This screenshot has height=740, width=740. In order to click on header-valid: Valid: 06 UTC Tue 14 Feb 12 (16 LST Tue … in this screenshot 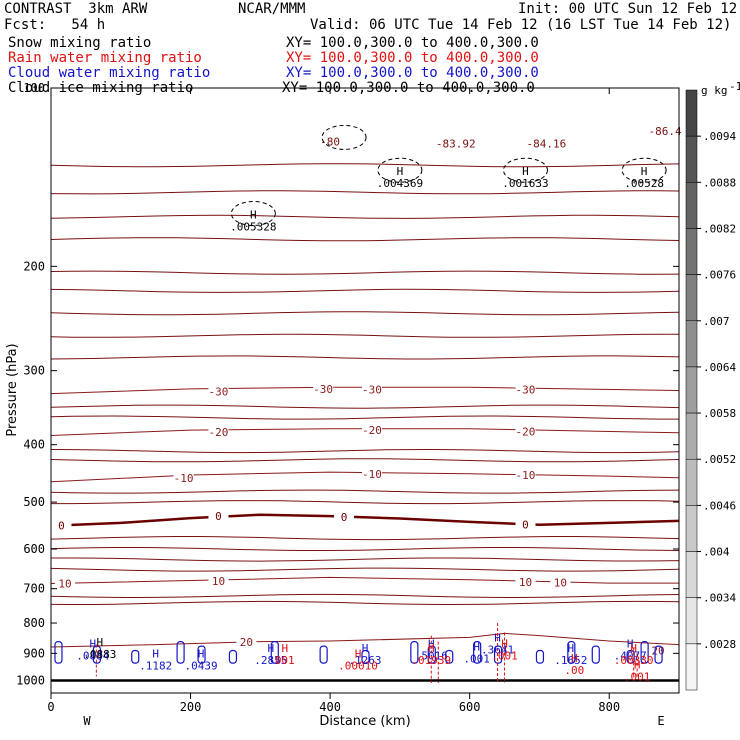, I will do `click(521, 25)`.